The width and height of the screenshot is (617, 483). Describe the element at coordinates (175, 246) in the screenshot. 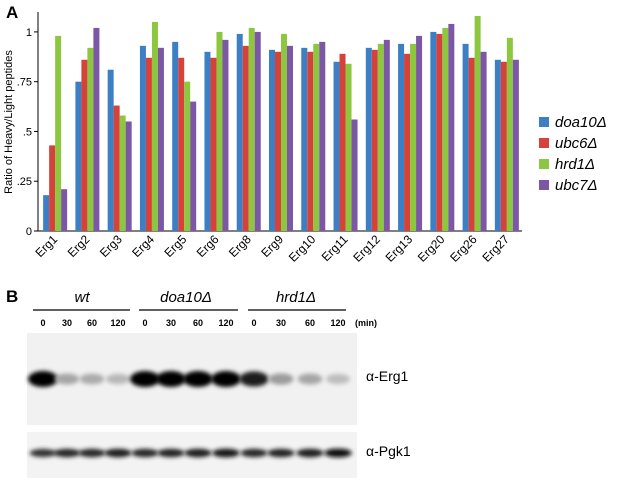

I see `x-tick-label: Erg5` at that location.